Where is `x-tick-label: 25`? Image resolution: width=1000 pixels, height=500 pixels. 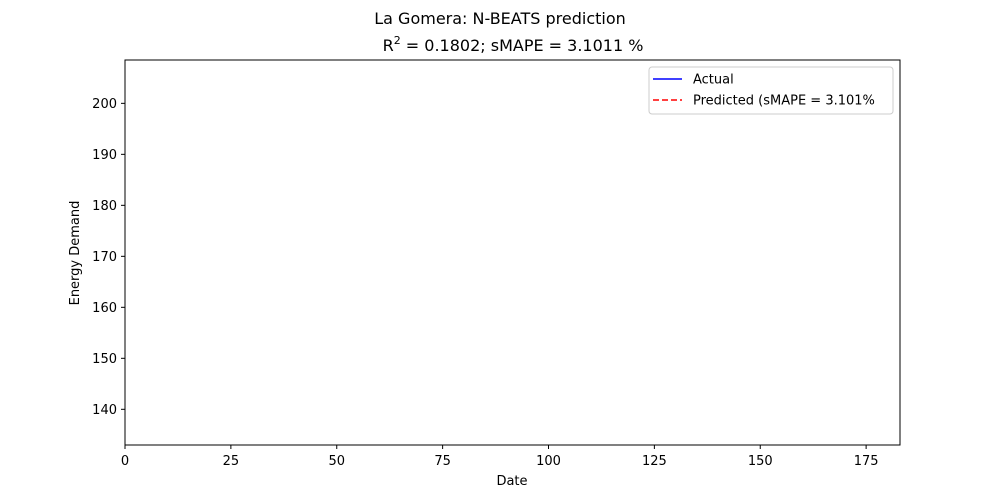
x-tick-label: 25 is located at coordinates (231, 461).